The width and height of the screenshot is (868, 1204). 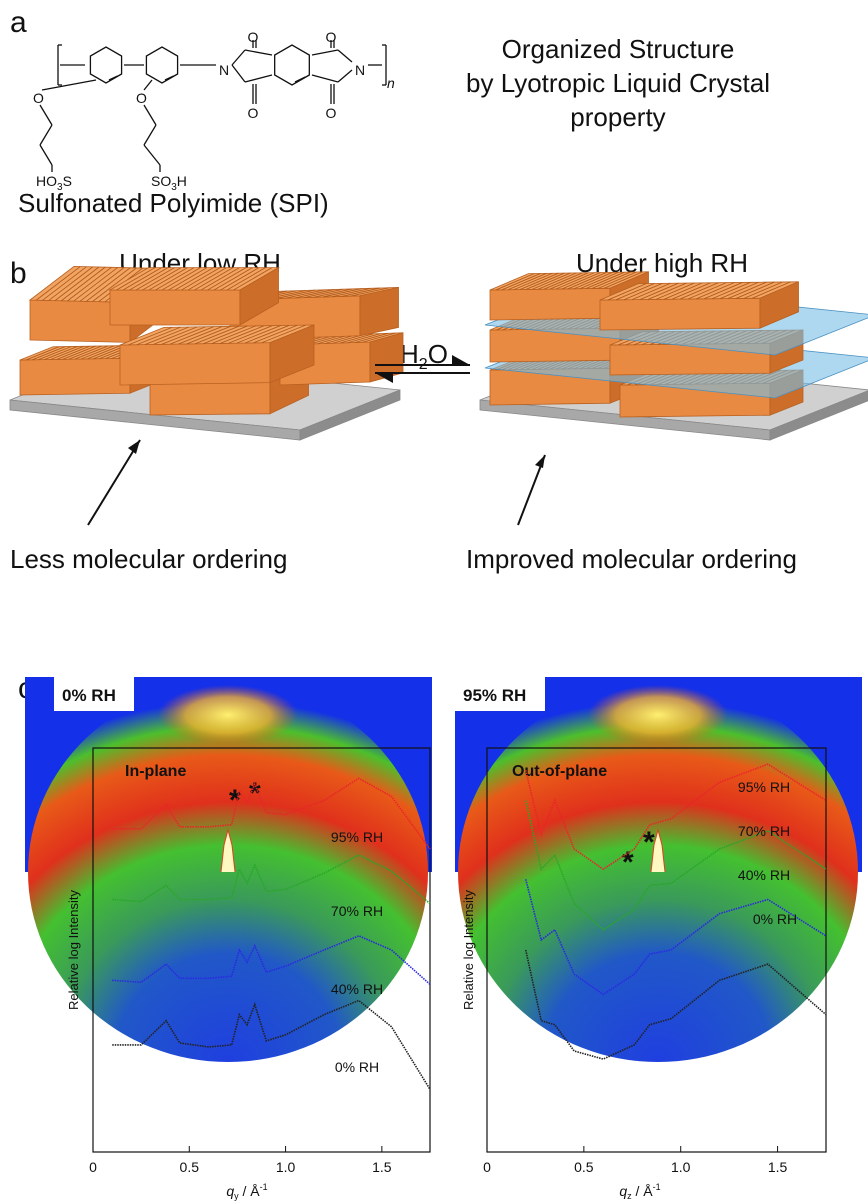 I want to click on substrate-side, so click(x=818, y=415).